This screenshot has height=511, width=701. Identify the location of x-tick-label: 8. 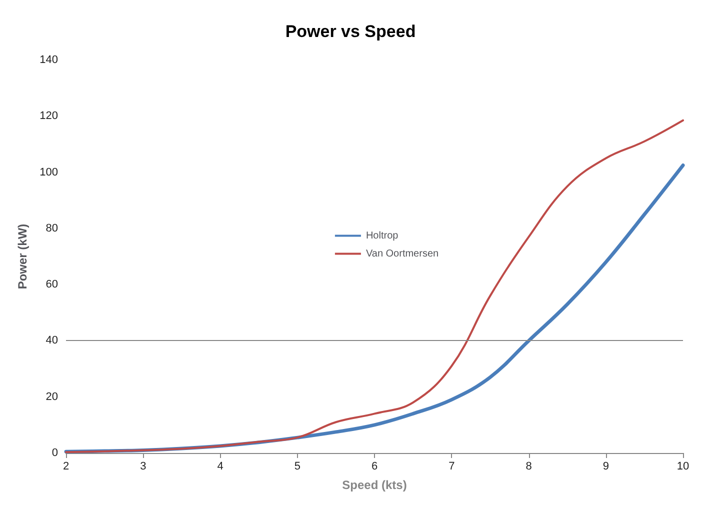
(529, 466).